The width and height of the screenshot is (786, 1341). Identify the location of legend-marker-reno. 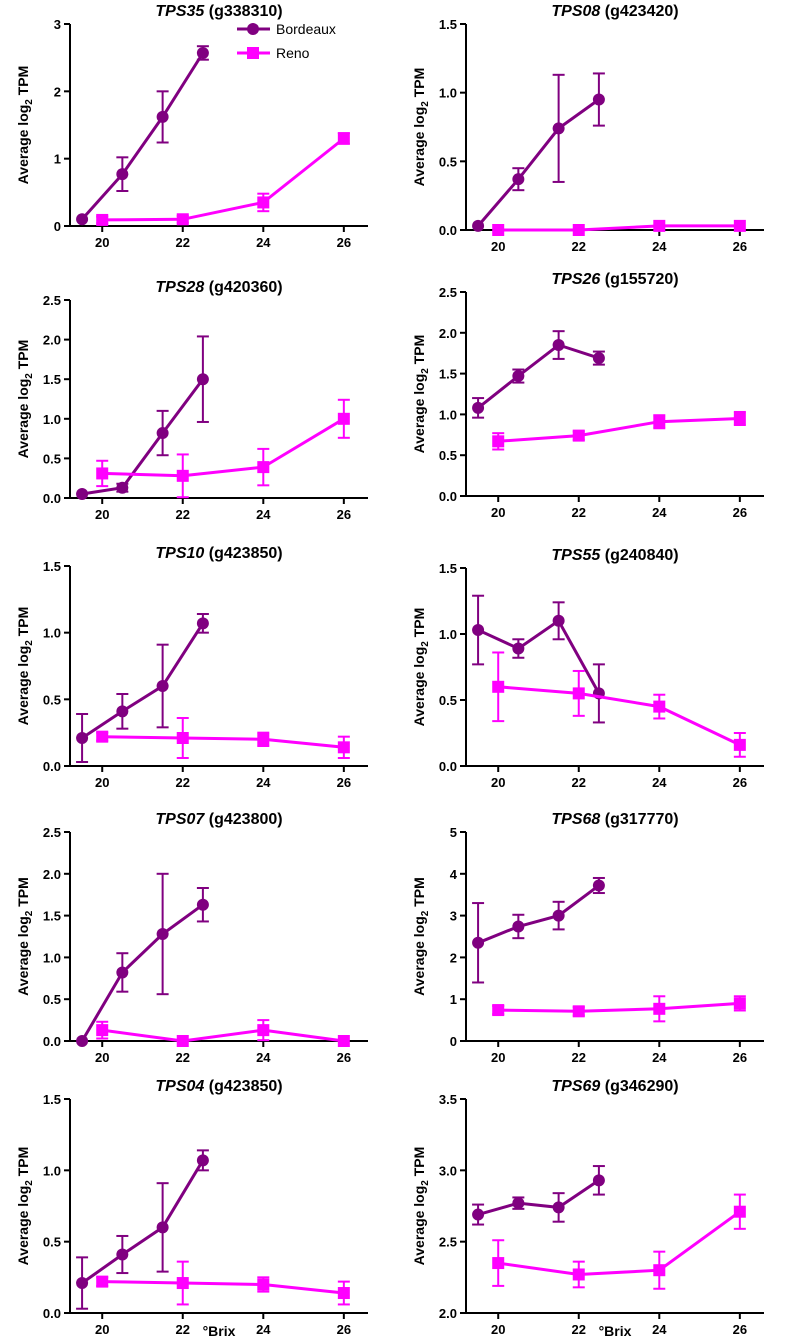
(253, 53).